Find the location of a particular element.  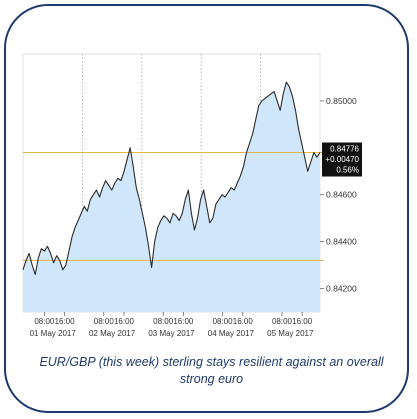

x-tick-date: 04 May 2017 is located at coordinates (231, 333).